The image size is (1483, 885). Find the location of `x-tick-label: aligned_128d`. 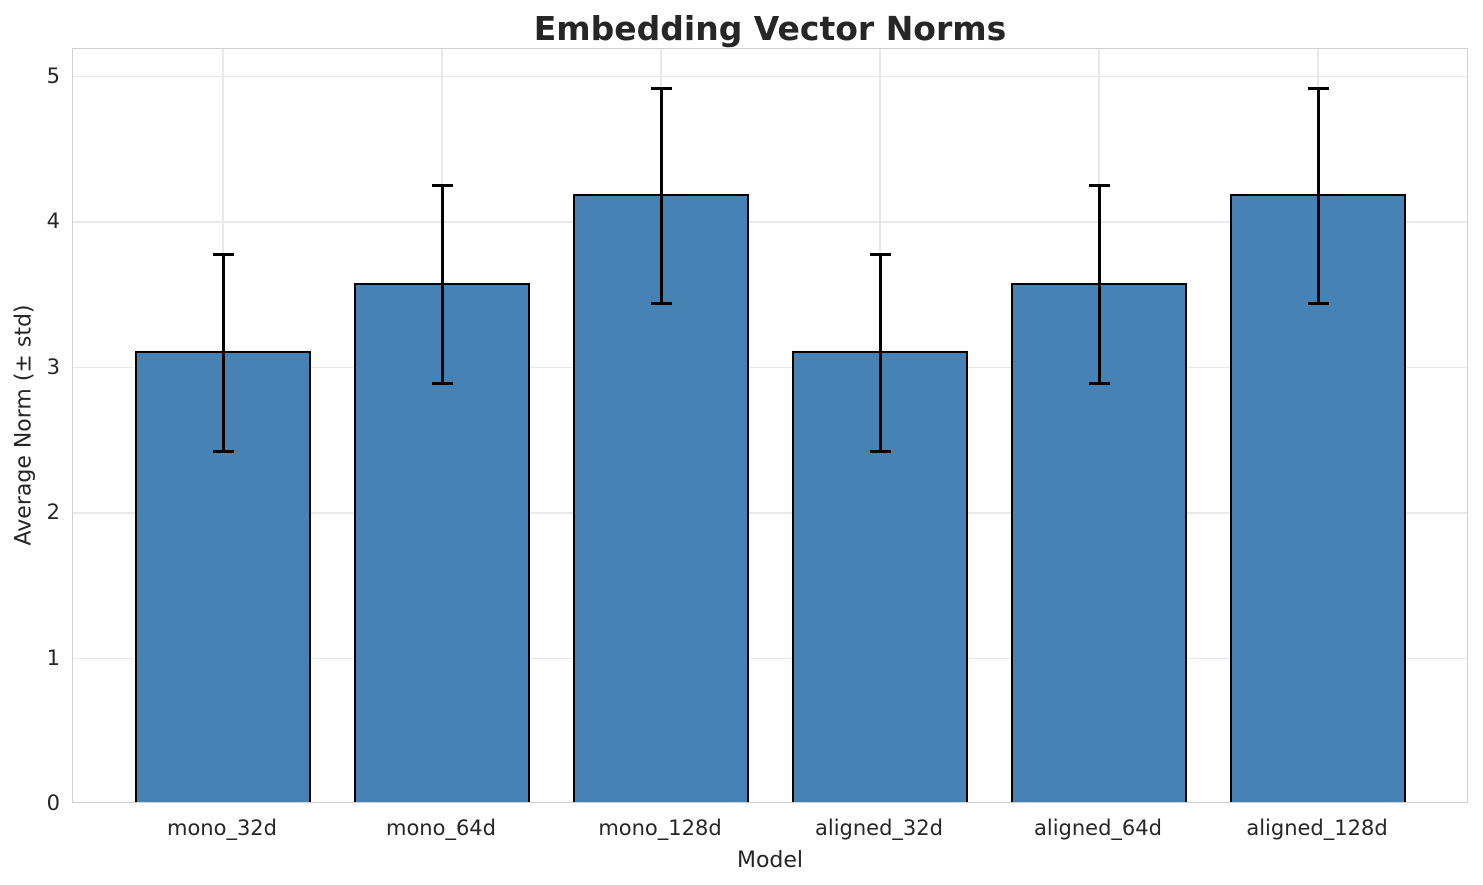

x-tick-label: aligned_128d is located at coordinates (1317, 828).